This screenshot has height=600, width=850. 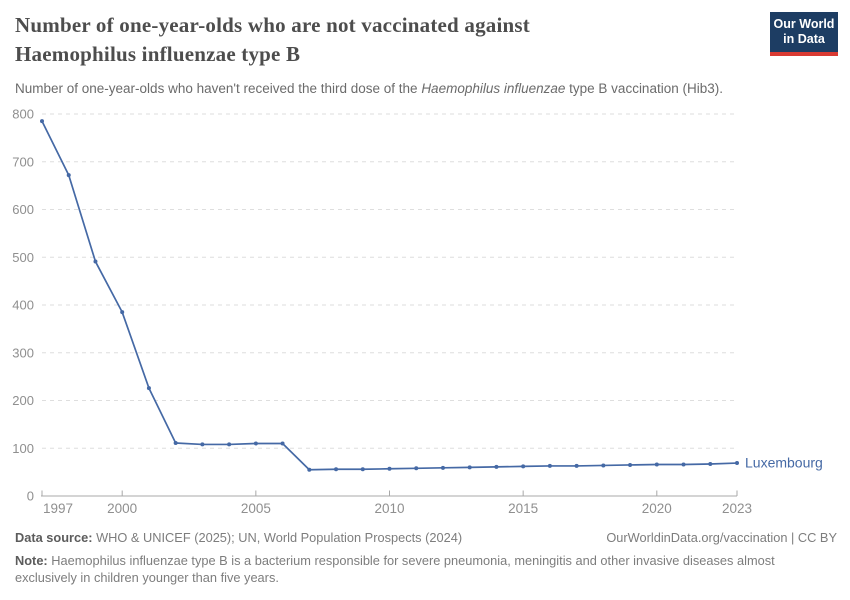 I want to click on x-tick-label: 2015, so click(x=523, y=508).